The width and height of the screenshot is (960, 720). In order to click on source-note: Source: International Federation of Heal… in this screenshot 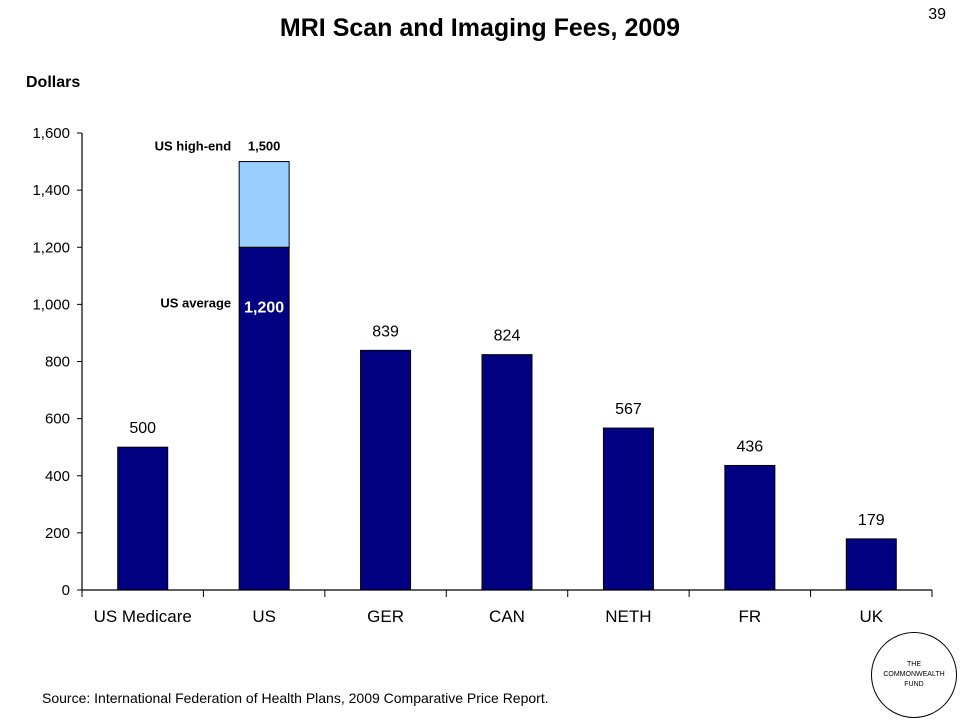, I will do `click(295, 698)`.